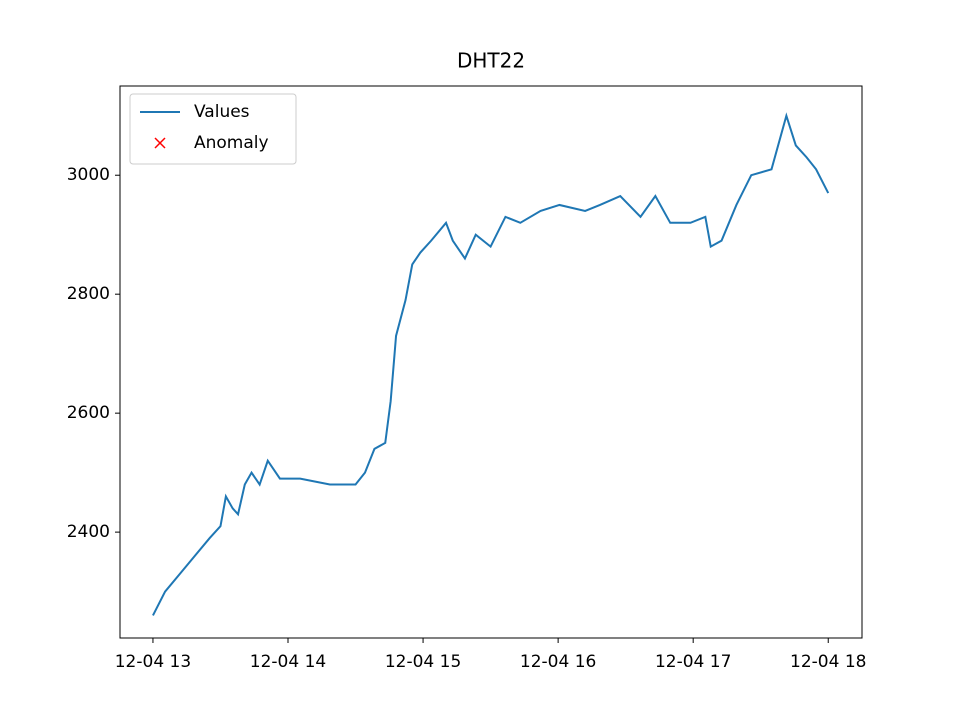  Describe the element at coordinates (88, 294) in the screenshot. I see `y-tick-label: 2800` at that location.